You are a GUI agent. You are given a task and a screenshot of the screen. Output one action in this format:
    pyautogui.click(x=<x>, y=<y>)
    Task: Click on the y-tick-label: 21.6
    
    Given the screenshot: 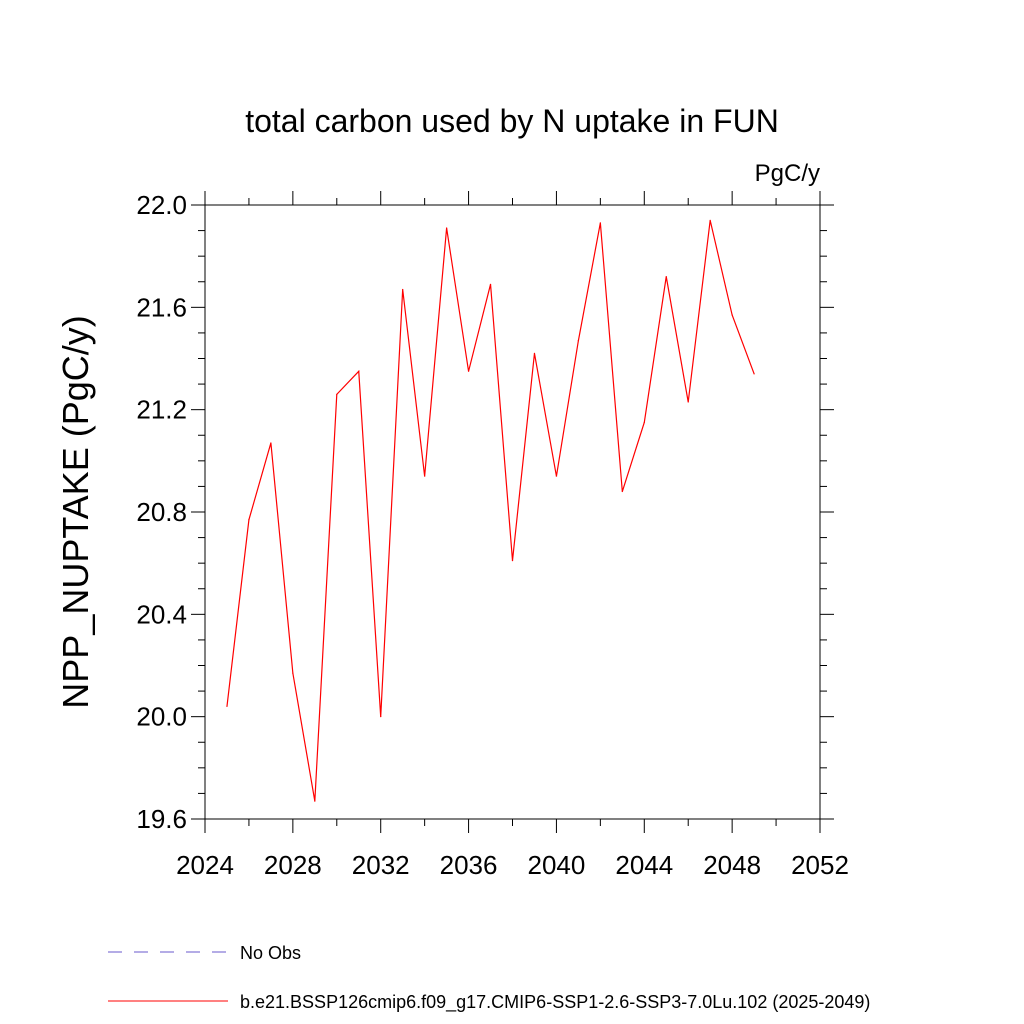 What is the action you would take?
    pyautogui.click(x=161, y=307)
    